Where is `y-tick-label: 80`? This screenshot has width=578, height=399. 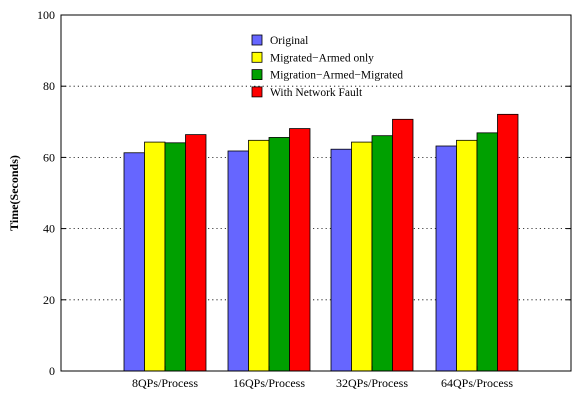
y-tick-label: 80 is located at coordinates (49, 86).